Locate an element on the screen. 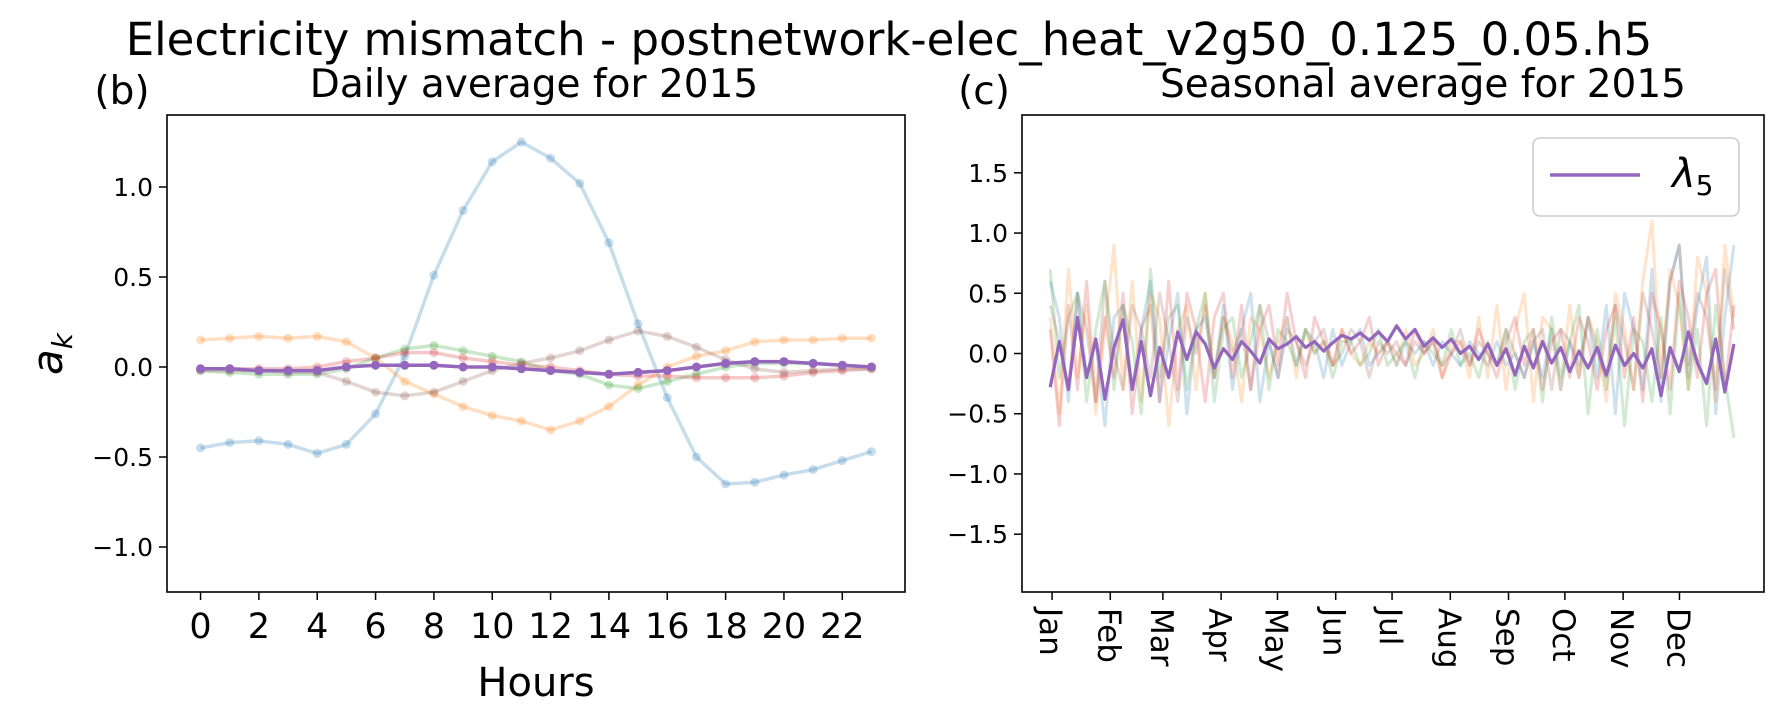  panel-c-x-tick-label: Aug is located at coordinates (1448, 638).